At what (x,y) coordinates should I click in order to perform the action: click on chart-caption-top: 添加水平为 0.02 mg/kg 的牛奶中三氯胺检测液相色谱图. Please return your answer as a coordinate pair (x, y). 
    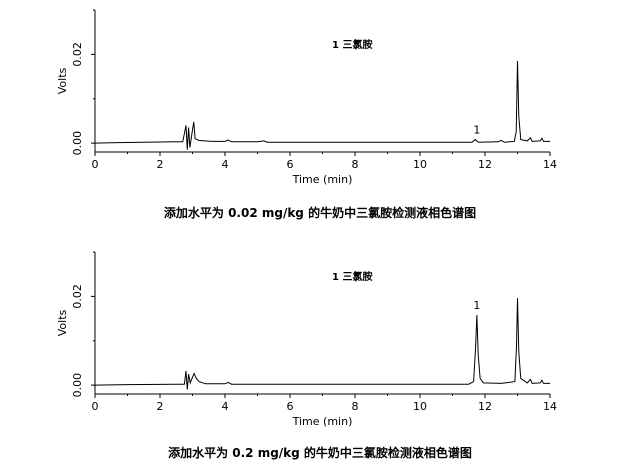
    Looking at the image, I should click on (320, 213).